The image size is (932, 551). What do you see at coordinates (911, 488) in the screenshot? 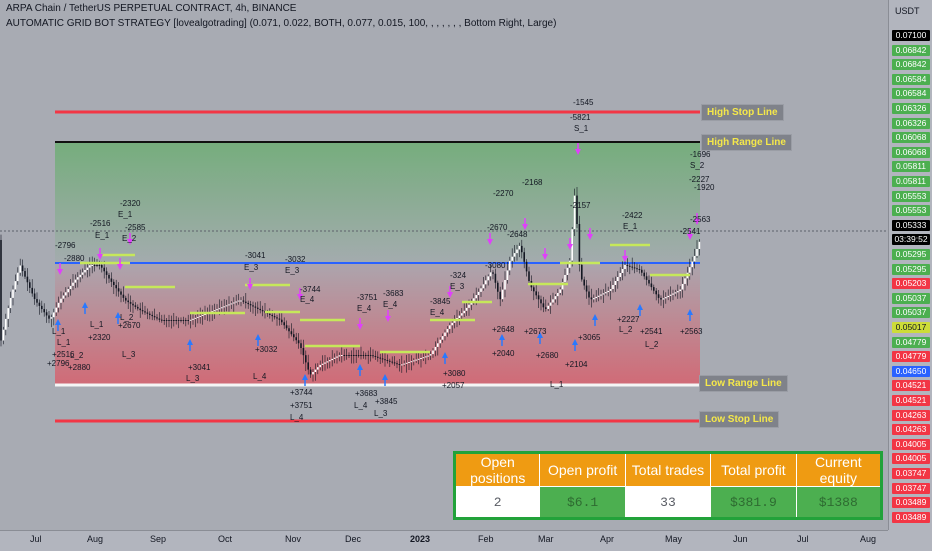
I see `price-label: 0.03747` at bounding box center [911, 488].